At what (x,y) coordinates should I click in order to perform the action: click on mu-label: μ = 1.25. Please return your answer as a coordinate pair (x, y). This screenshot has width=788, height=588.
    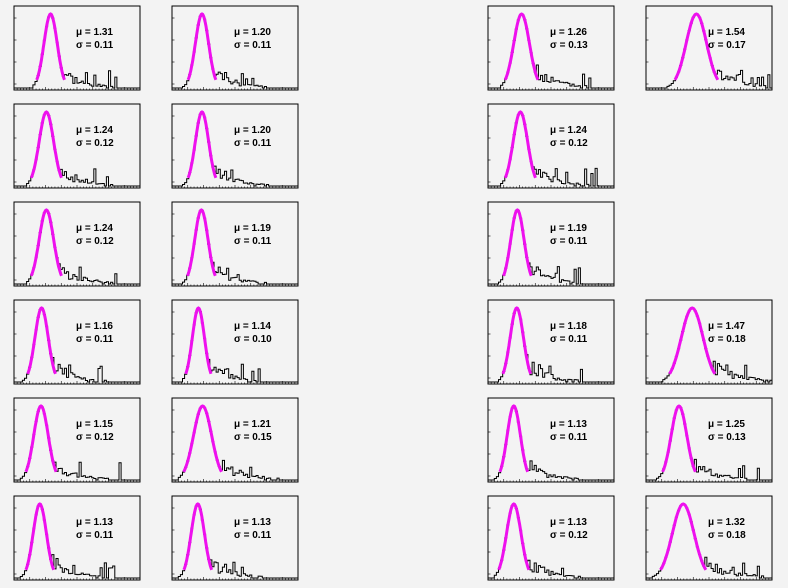
    Looking at the image, I should click on (726, 424).